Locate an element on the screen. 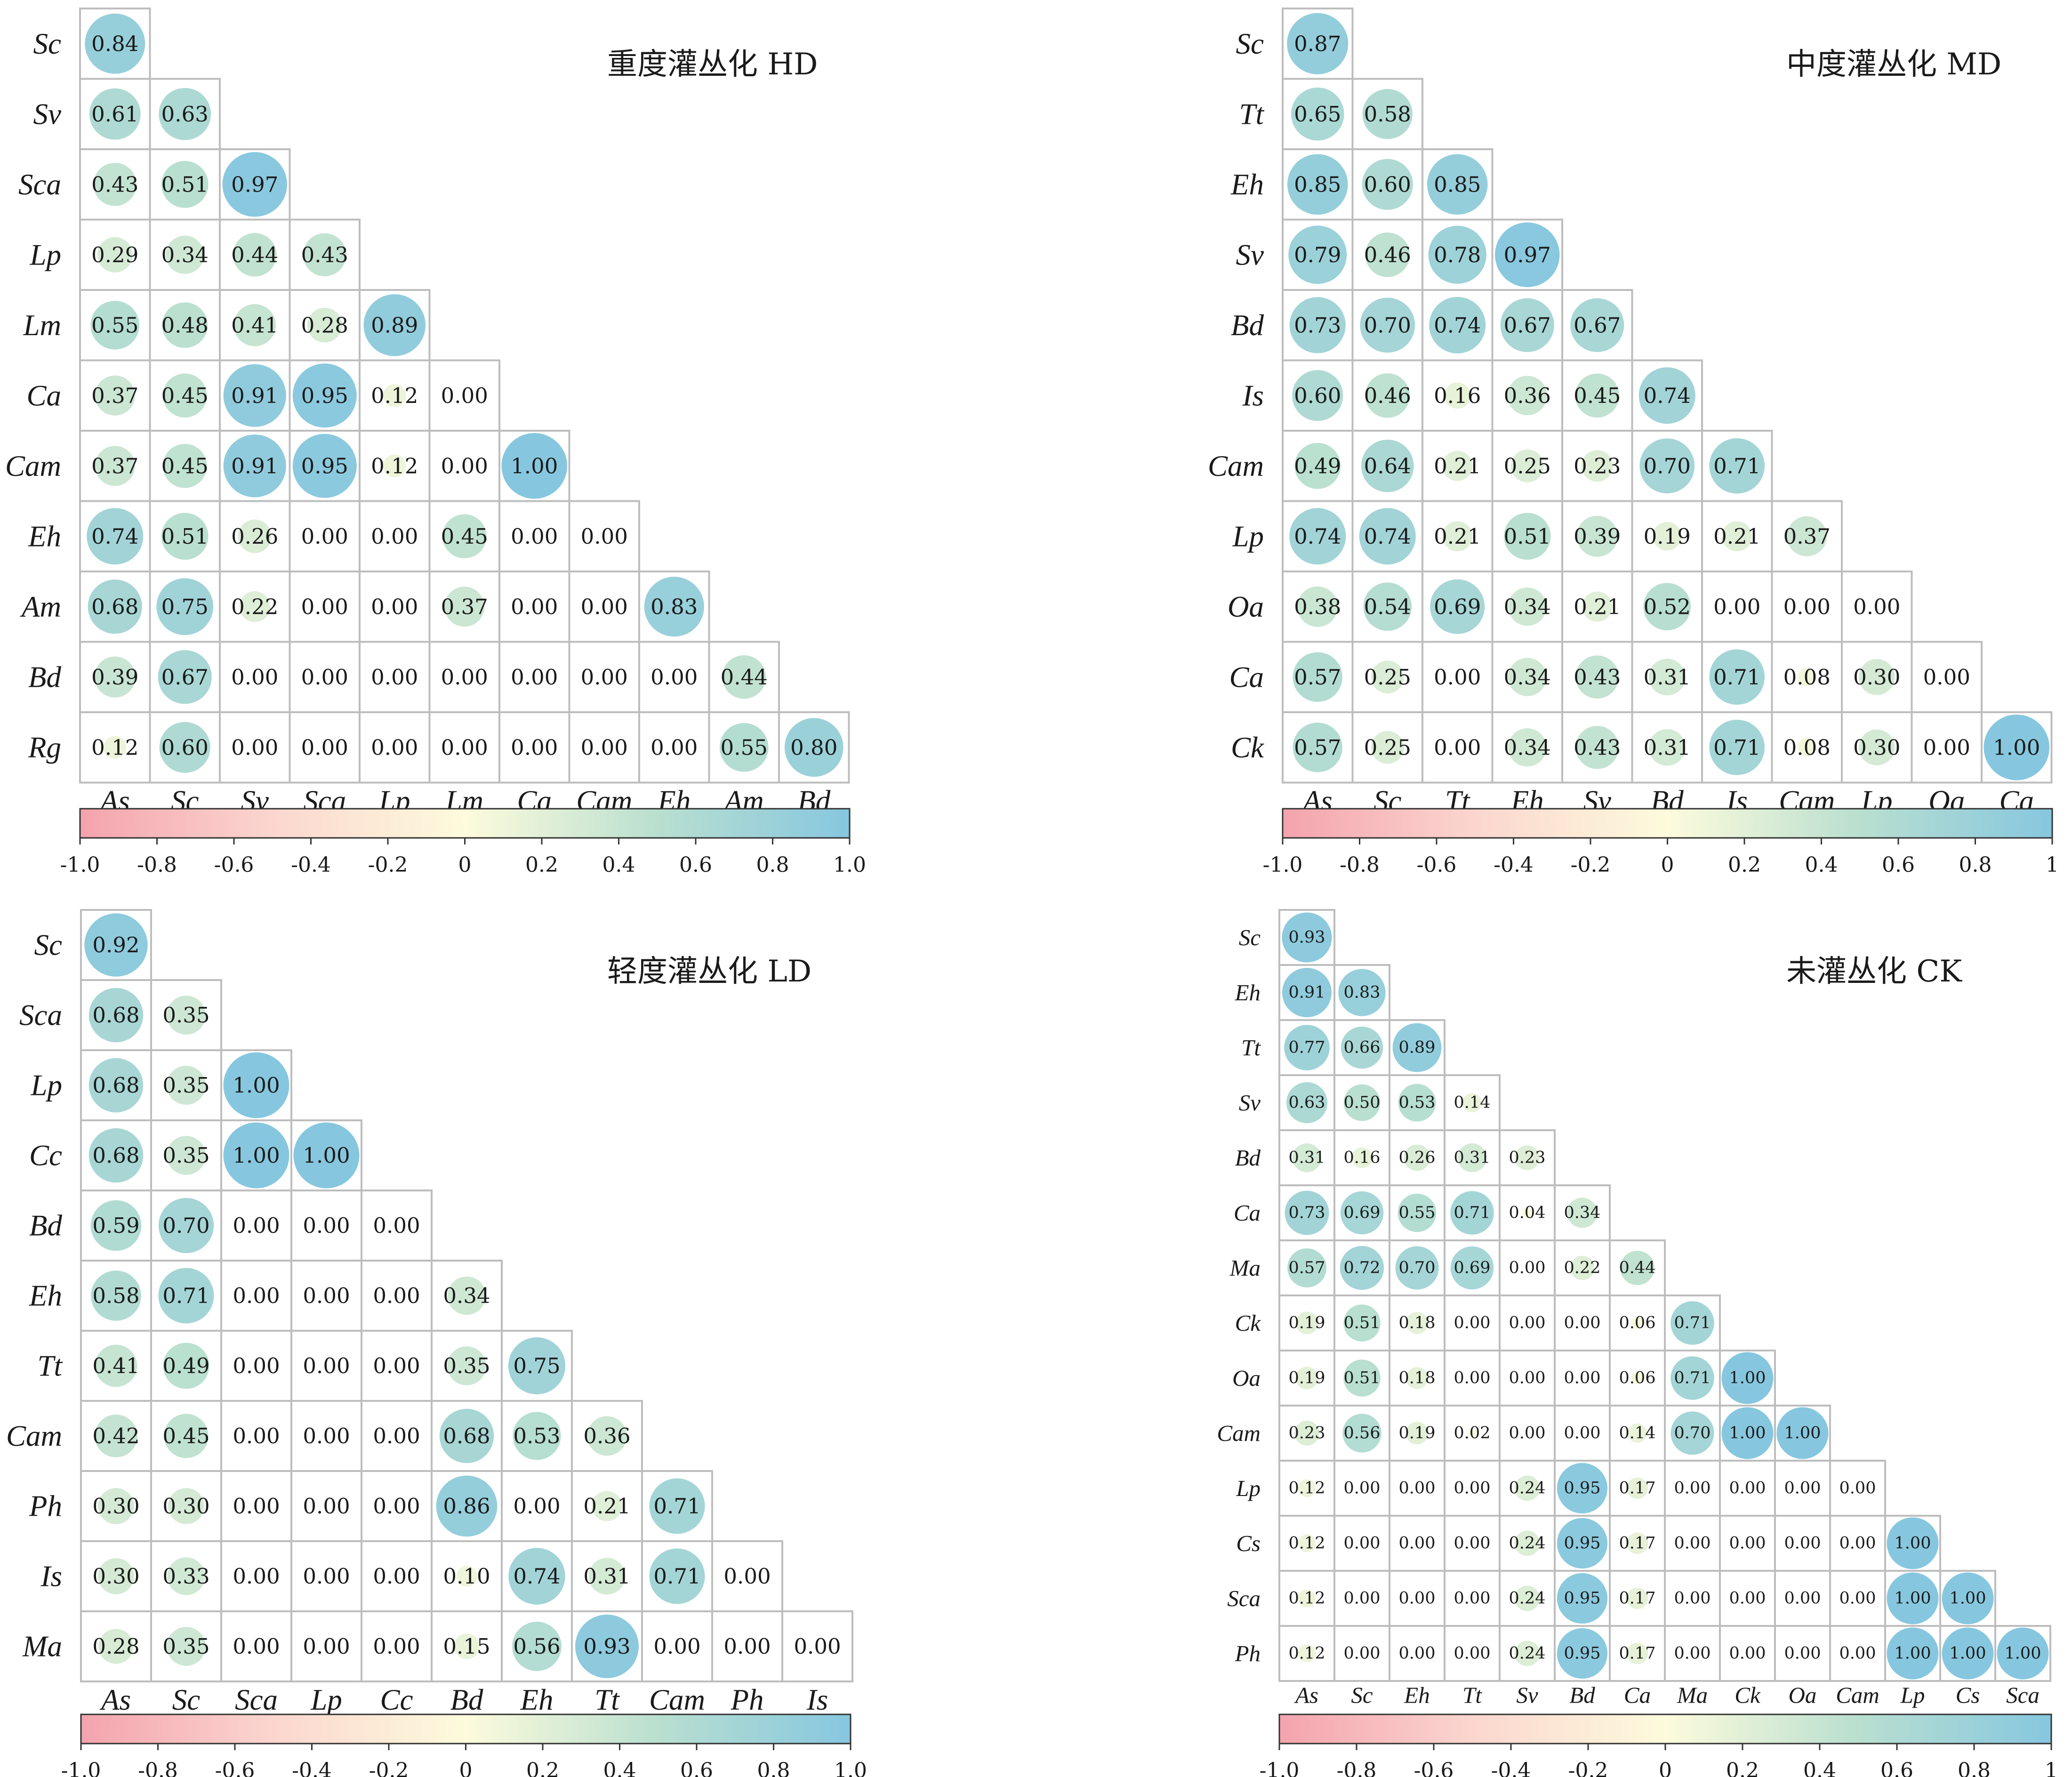 The image size is (2072, 1777). heatmap-cell: 0.86 is located at coordinates (467, 1506).